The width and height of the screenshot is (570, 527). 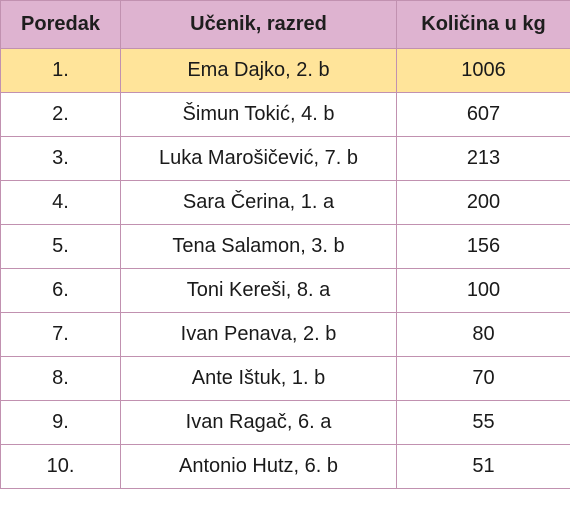 What do you see at coordinates (483, 466) in the screenshot?
I see `amount-cell: 51` at bounding box center [483, 466].